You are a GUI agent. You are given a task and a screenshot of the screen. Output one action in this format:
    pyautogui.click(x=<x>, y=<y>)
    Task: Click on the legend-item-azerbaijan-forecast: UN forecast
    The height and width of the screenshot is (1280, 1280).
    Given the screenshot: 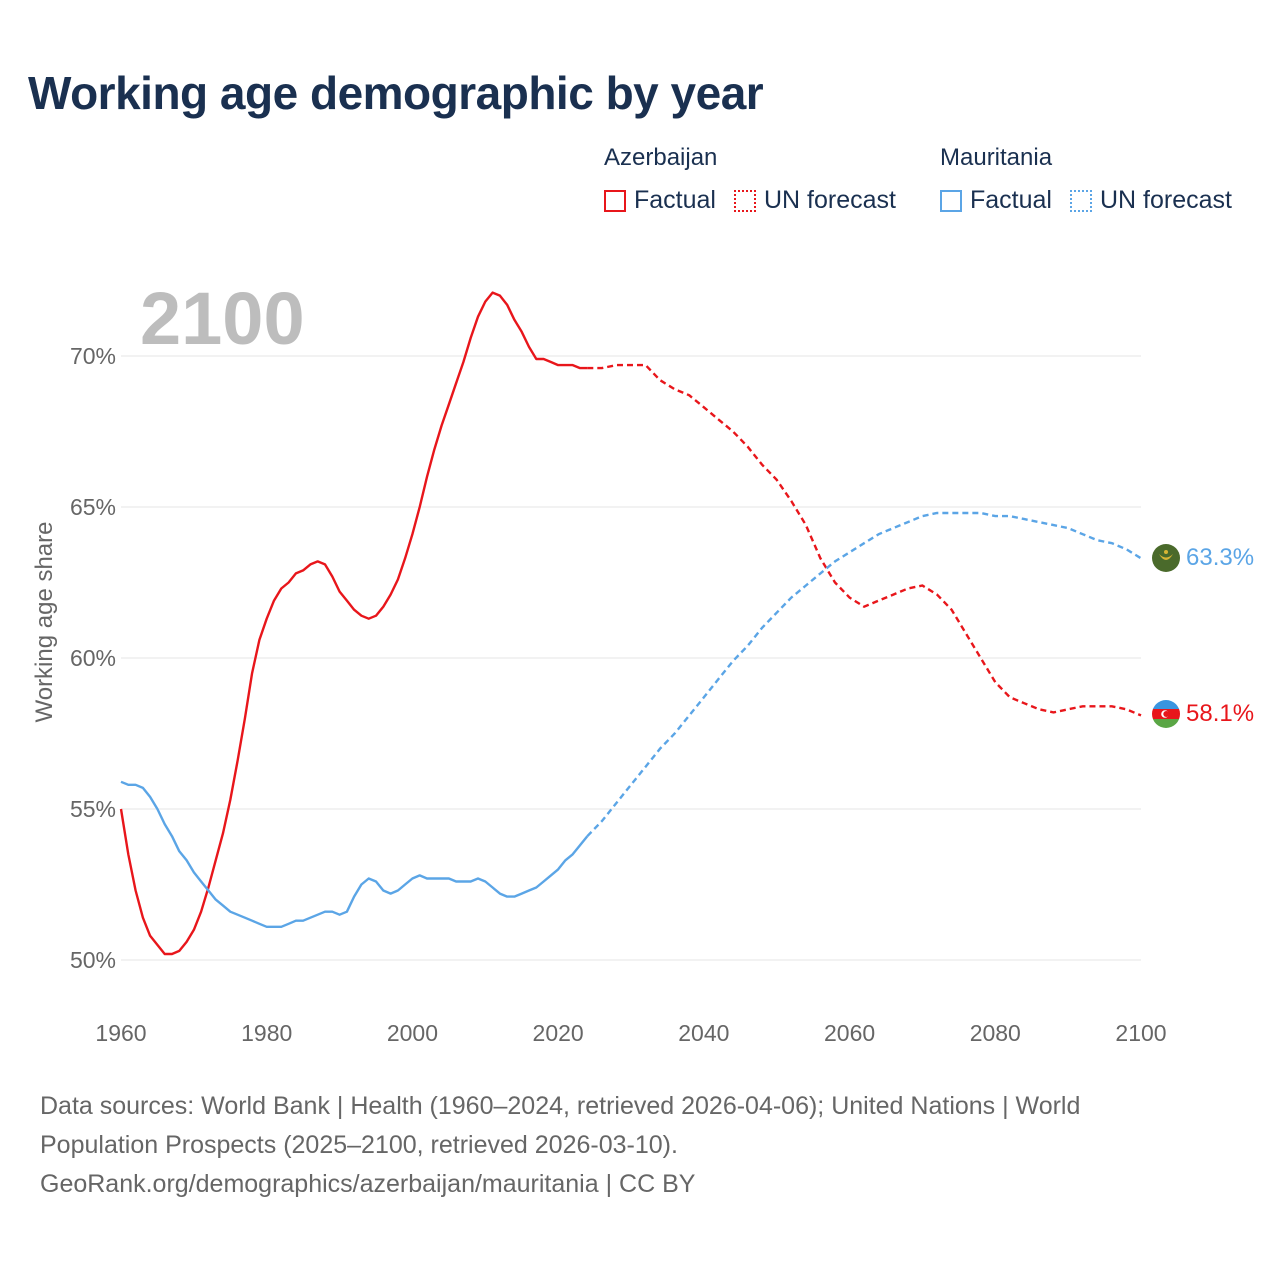 What is the action you would take?
    pyautogui.click(x=814, y=200)
    